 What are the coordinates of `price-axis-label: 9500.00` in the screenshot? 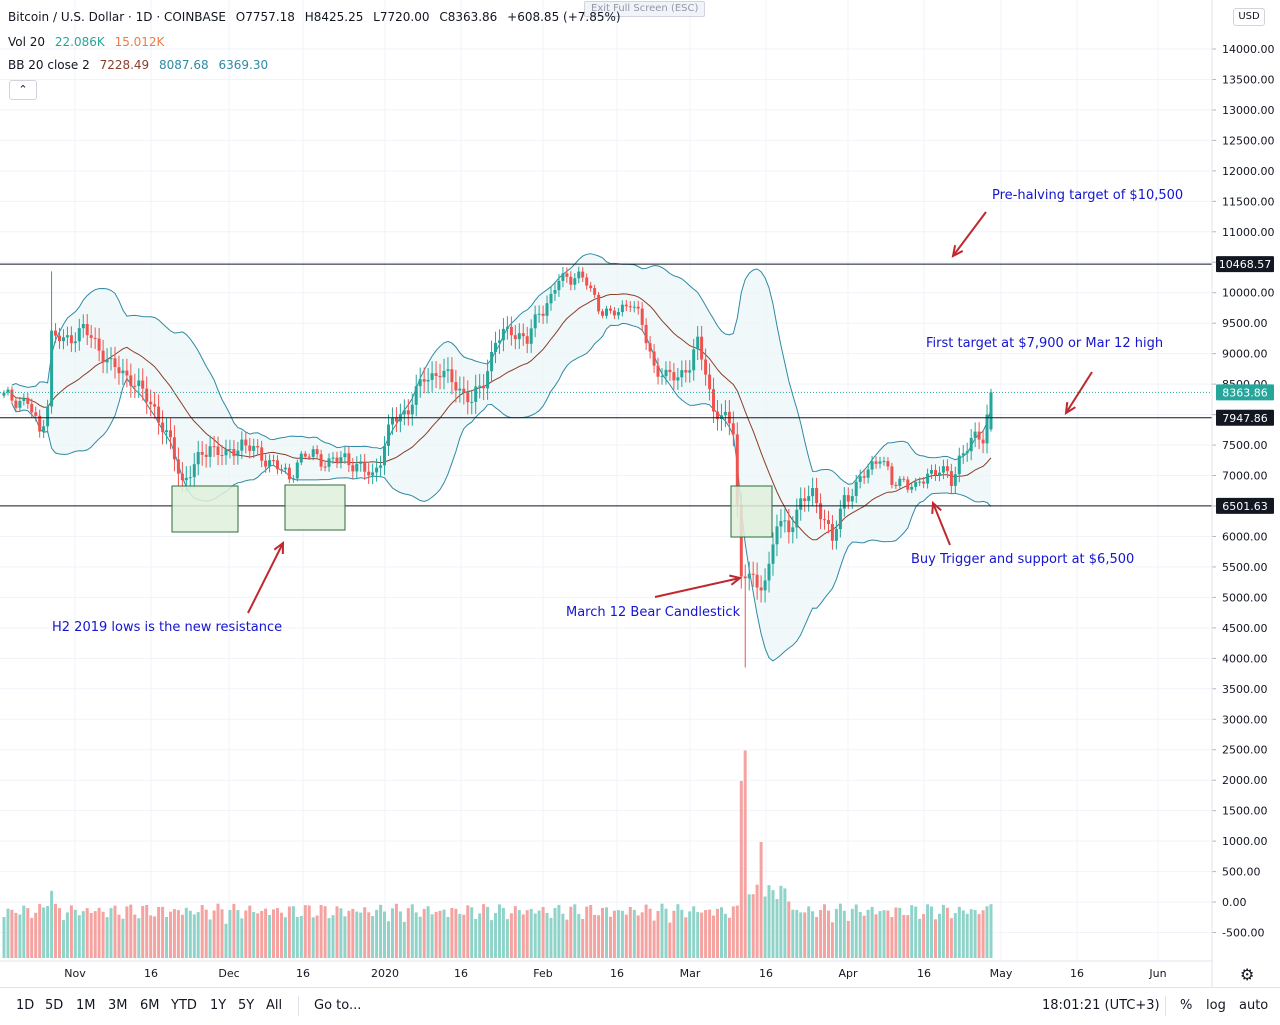 It's located at (1245, 323).